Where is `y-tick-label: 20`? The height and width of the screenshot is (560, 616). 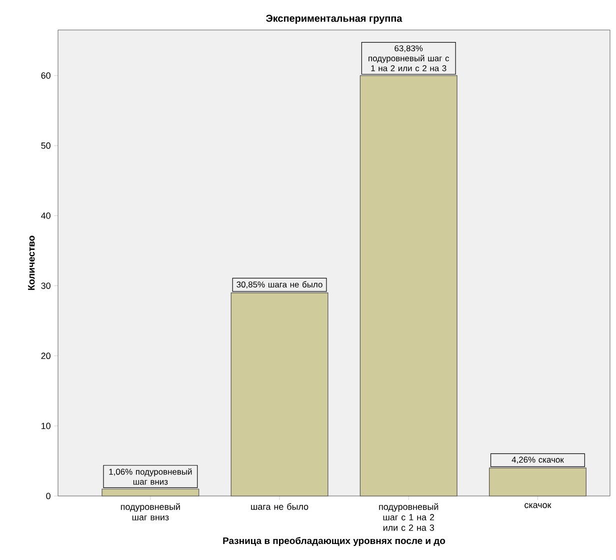 y-tick-label: 20 is located at coordinates (45, 356).